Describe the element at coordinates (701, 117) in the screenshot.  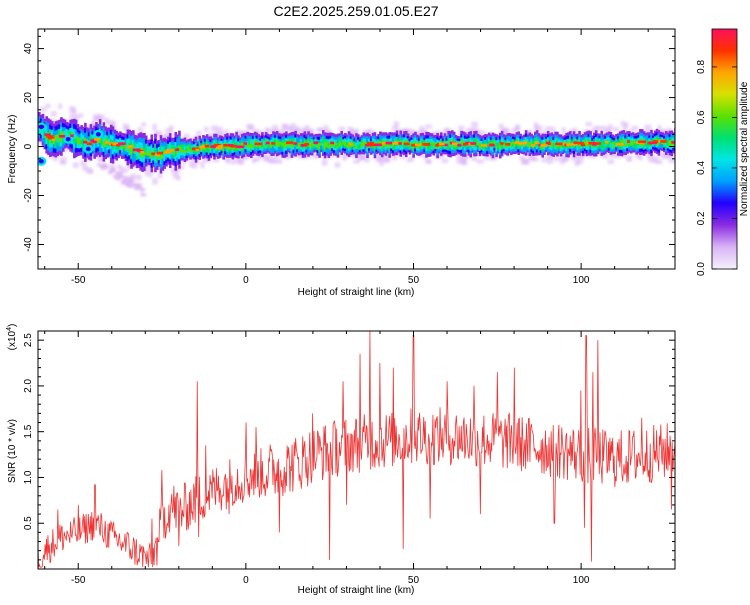
I see `colorbar-tick-label: 0.6` at that location.